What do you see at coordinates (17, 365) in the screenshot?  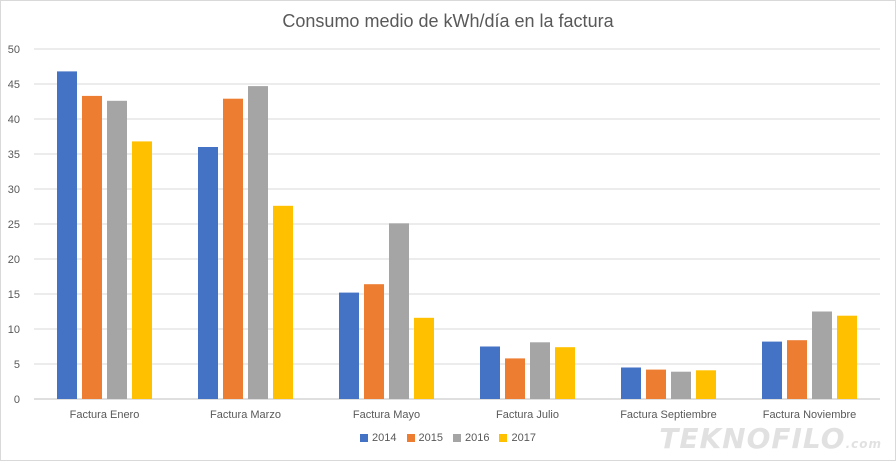 I see `y-tick-label: 5` at bounding box center [17, 365].